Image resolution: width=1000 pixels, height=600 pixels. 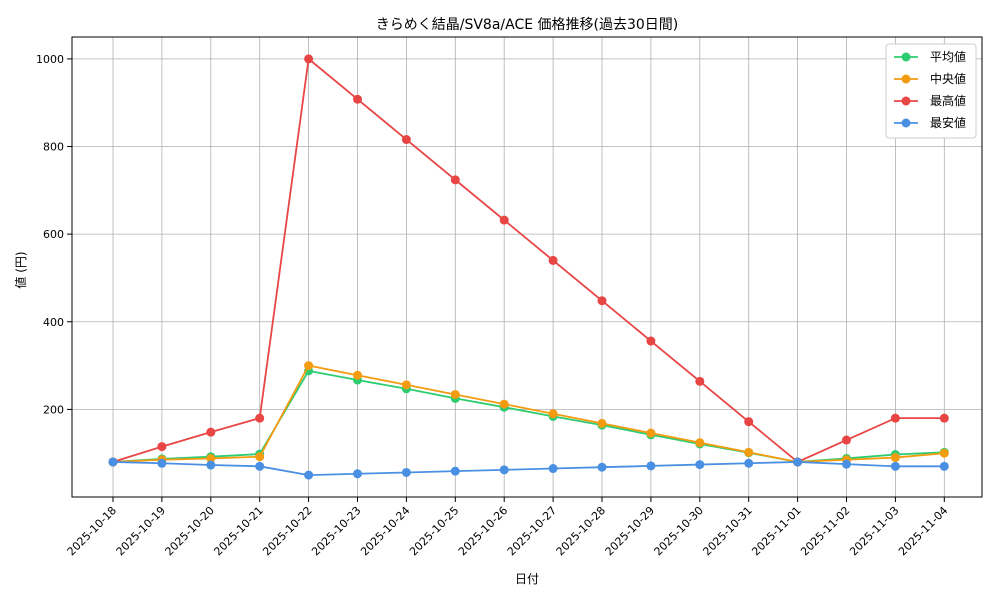 What do you see at coordinates (483, 531) in the screenshot?
I see `x-tick-label: 2025-10-26` at bounding box center [483, 531].